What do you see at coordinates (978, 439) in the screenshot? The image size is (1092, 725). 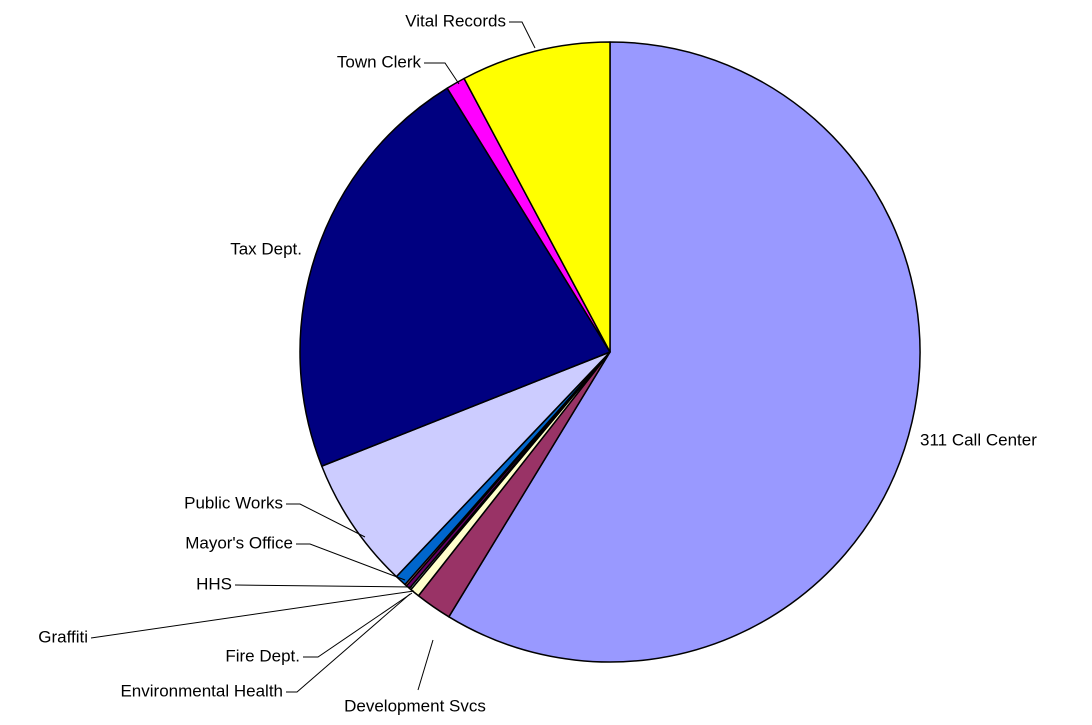 I see `slice-label: 311 Call Center` at bounding box center [978, 439].